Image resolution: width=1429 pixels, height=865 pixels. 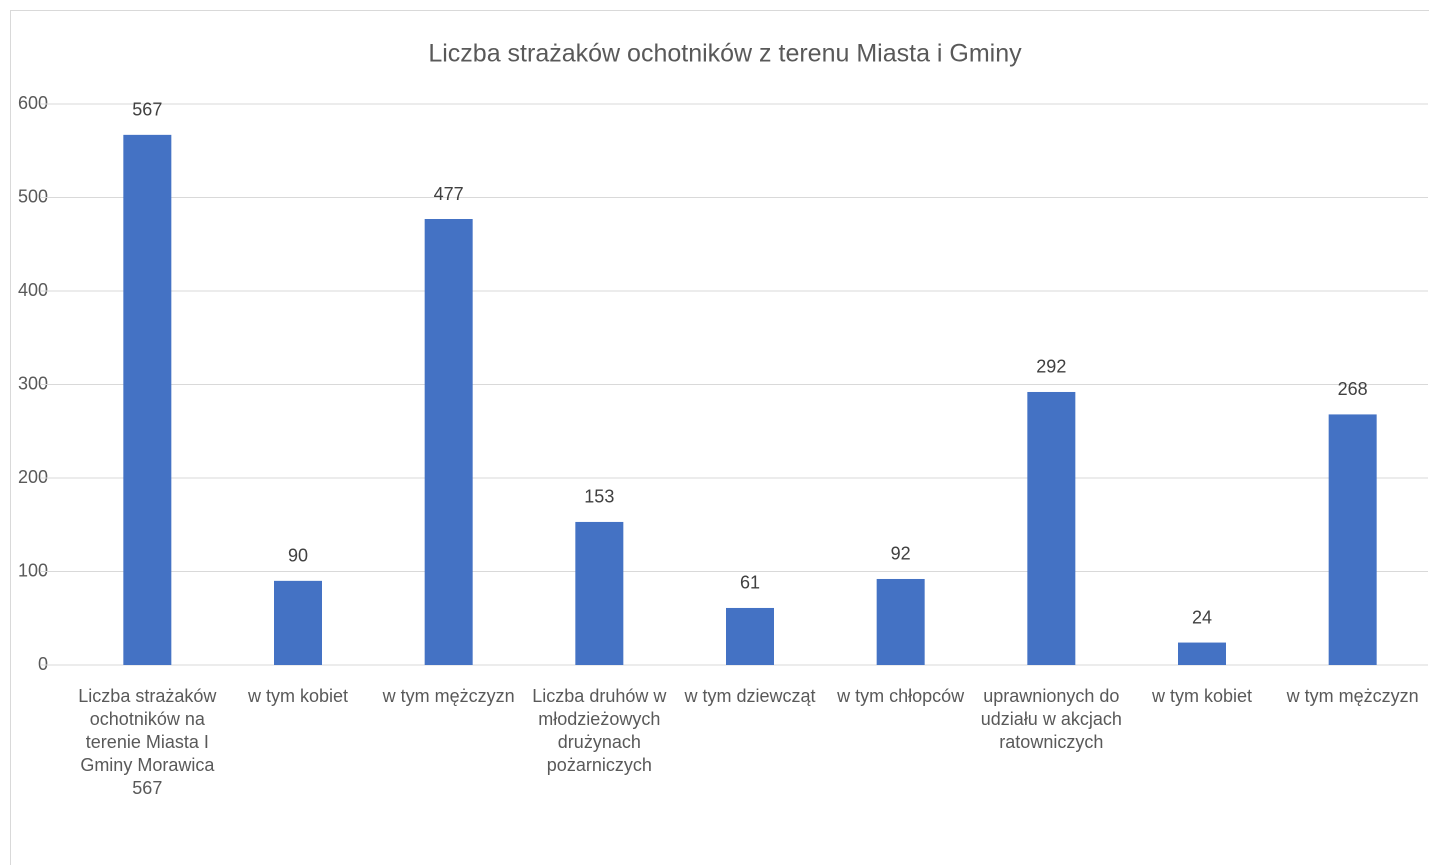 I want to click on tick-label-line: w tym dziewcząt, so click(x=749, y=696).